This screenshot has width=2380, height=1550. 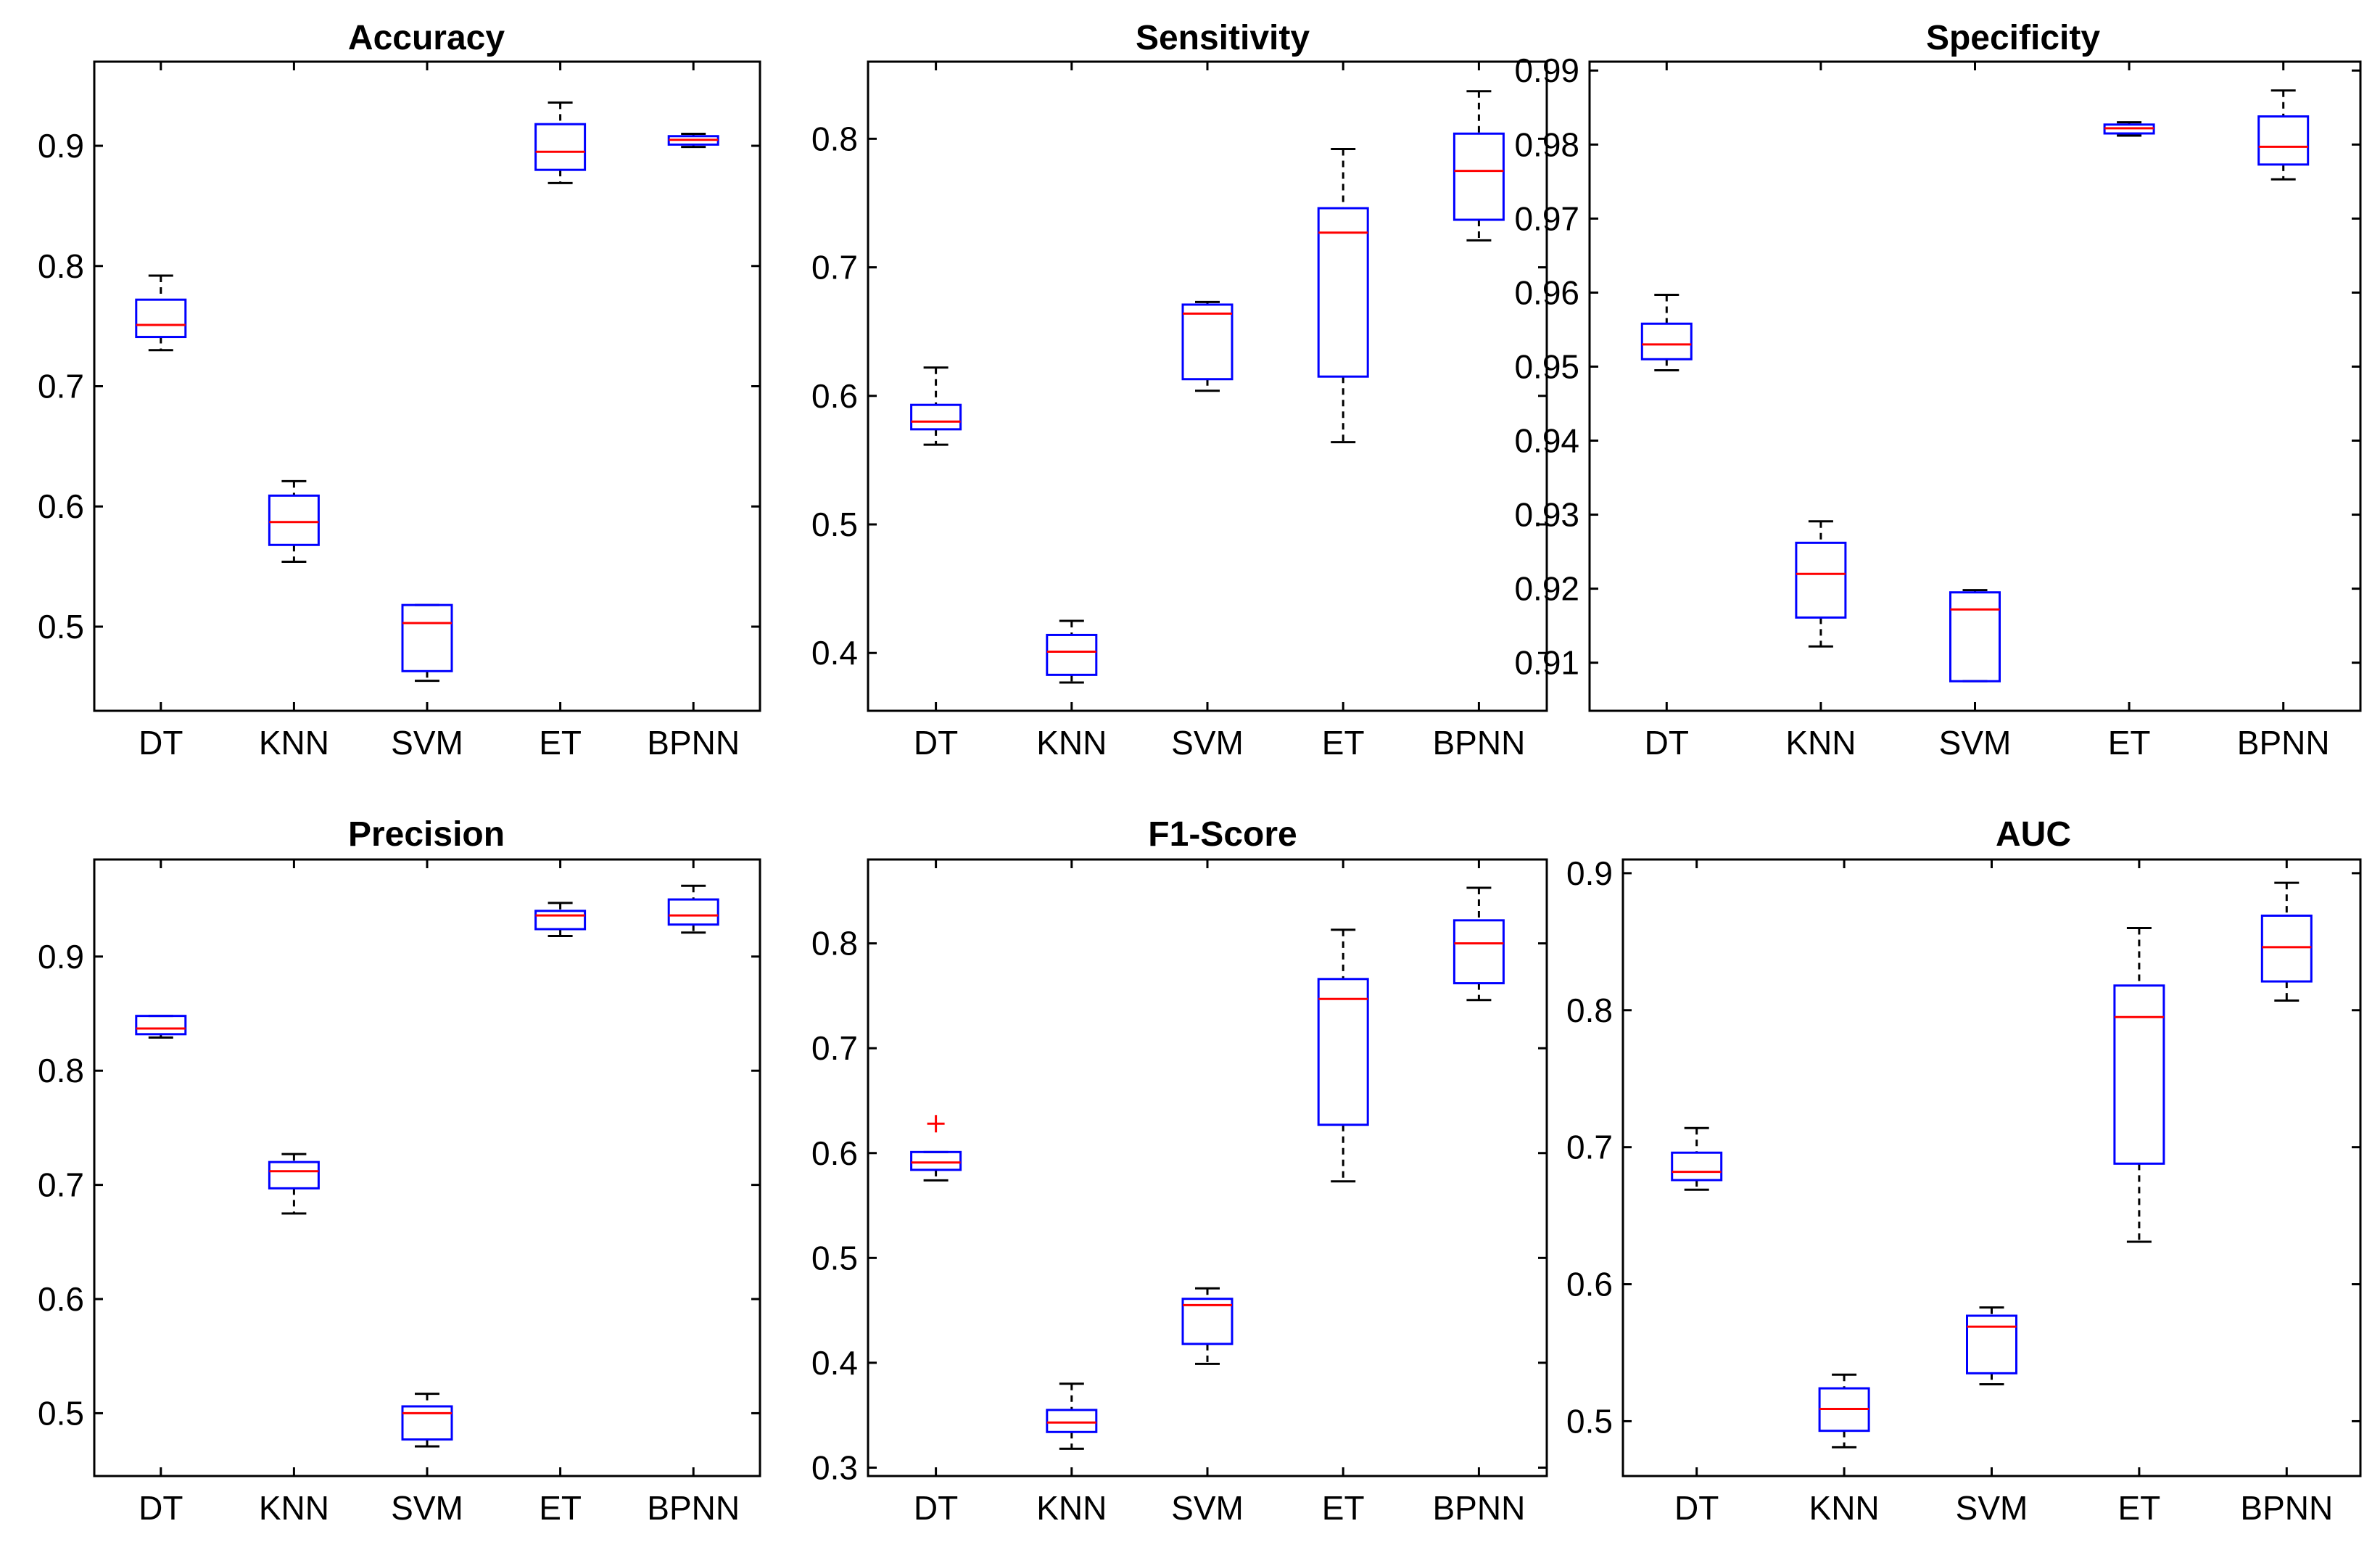 What do you see at coordinates (1546, 218) in the screenshot?
I see `y-tick-label: 0.97` at bounding box center [1546, 218].